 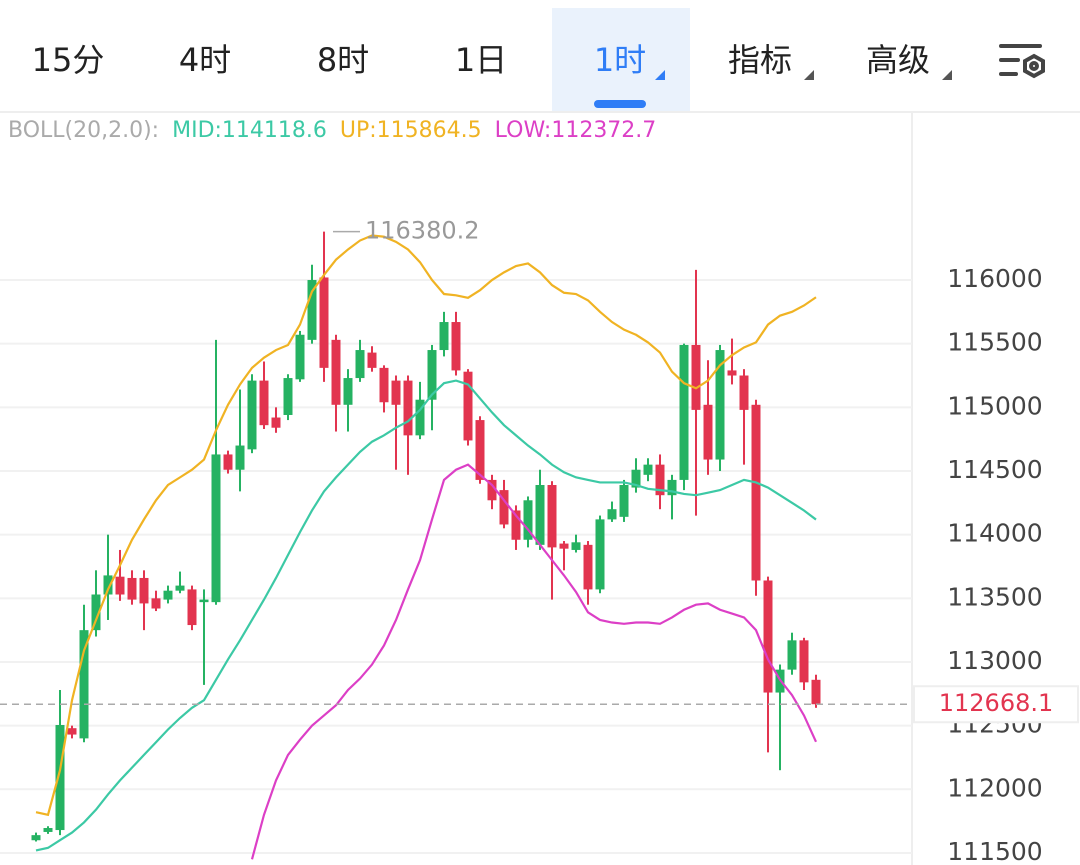 I want to click on active-tab-bg, so click(x=621, y=59).